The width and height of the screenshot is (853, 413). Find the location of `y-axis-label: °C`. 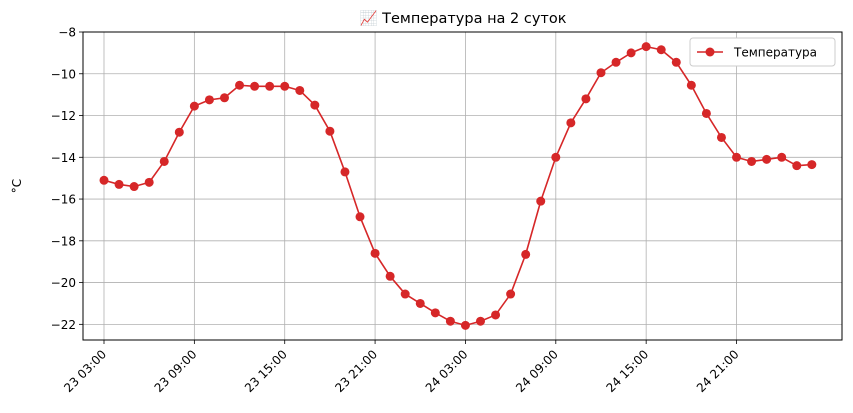

y-axis-label: °C is located at coordinates (17, 186).